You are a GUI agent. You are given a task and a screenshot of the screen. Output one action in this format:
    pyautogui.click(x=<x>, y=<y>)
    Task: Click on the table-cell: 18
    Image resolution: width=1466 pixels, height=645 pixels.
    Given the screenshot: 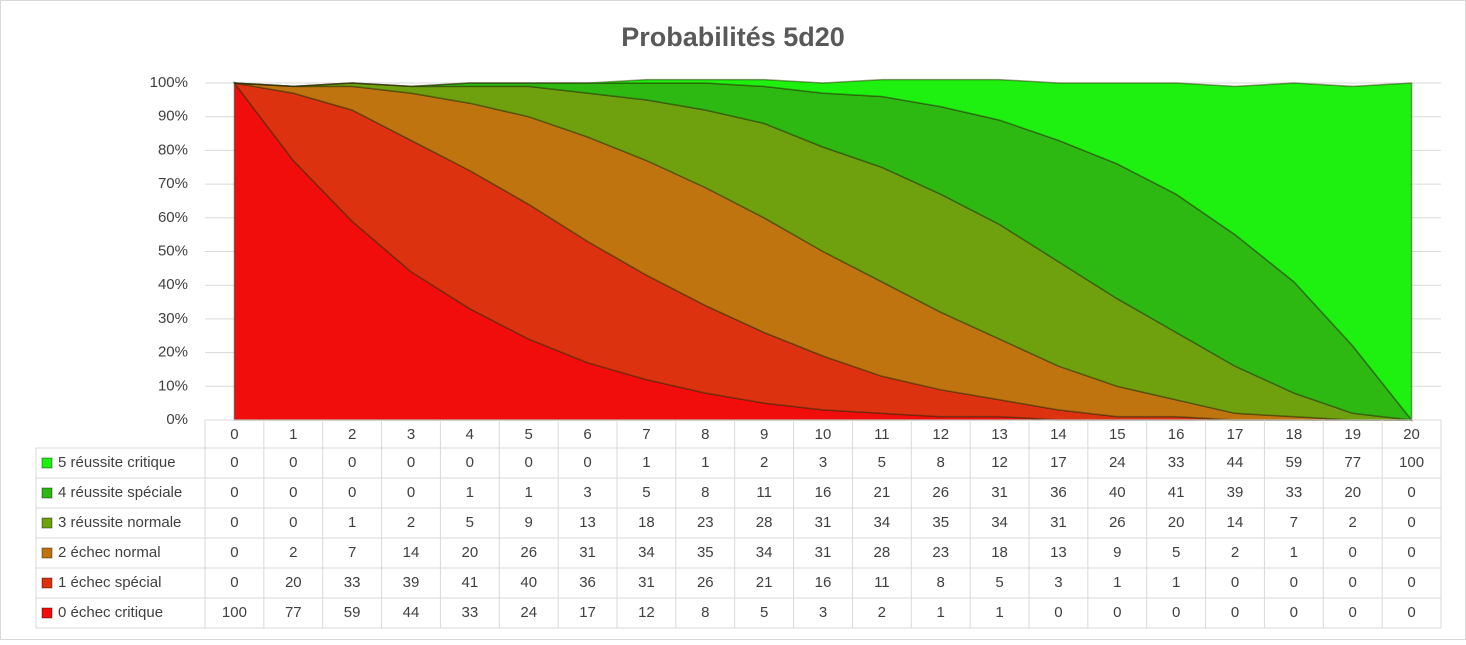 What is the action you would take?
    pyautogui.click(x=999, y=552)
    